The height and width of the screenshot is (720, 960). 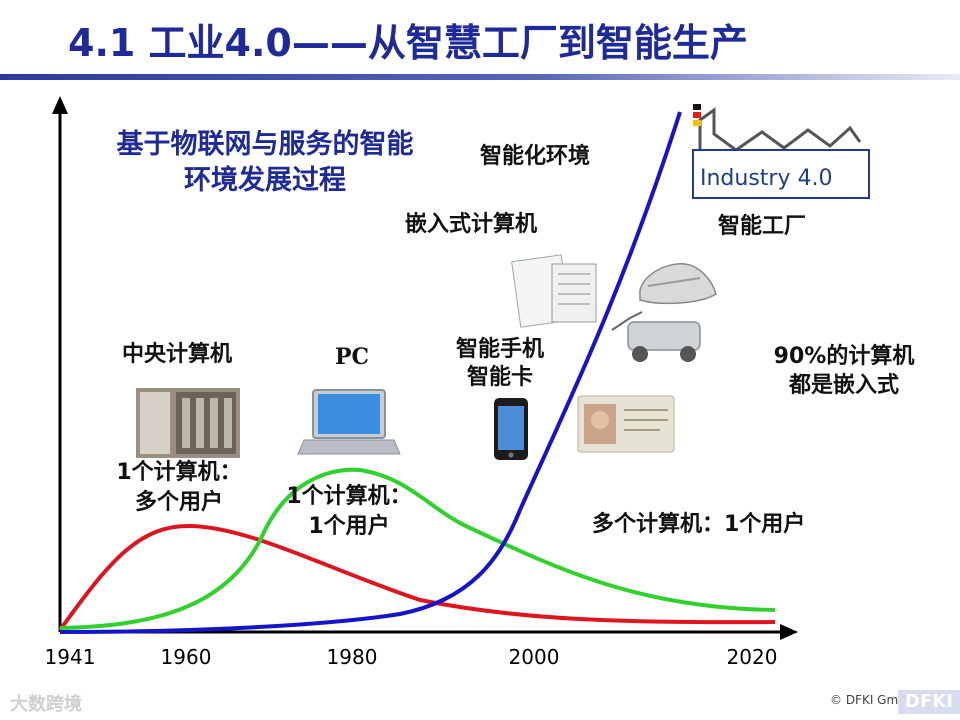 I want to click on page-title: 4.1 工业4.0——从智慧工厂到智能生产, so click(x=408, y=43).